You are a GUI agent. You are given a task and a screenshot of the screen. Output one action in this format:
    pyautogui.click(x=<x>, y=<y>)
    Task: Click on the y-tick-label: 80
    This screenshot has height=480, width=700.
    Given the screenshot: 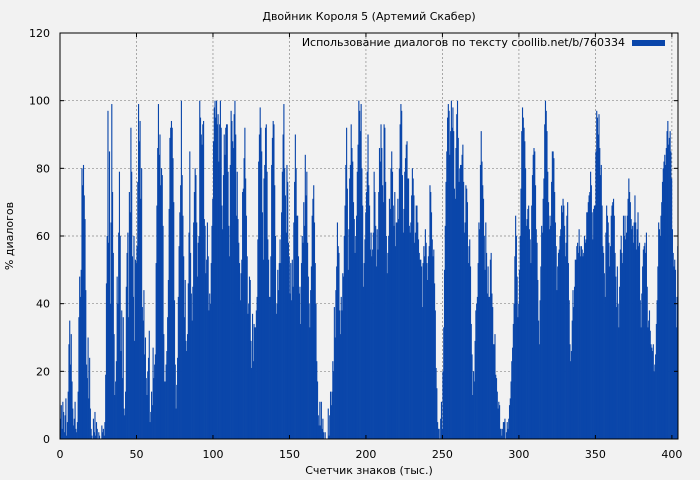 What is the action you would take?
    pyautogui.click(x=43, y=168)
    